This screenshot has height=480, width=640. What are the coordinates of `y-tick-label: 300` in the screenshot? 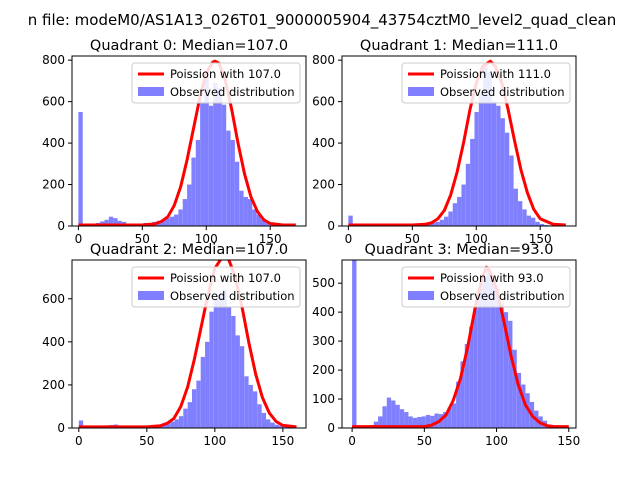 It's located at (323, 341).